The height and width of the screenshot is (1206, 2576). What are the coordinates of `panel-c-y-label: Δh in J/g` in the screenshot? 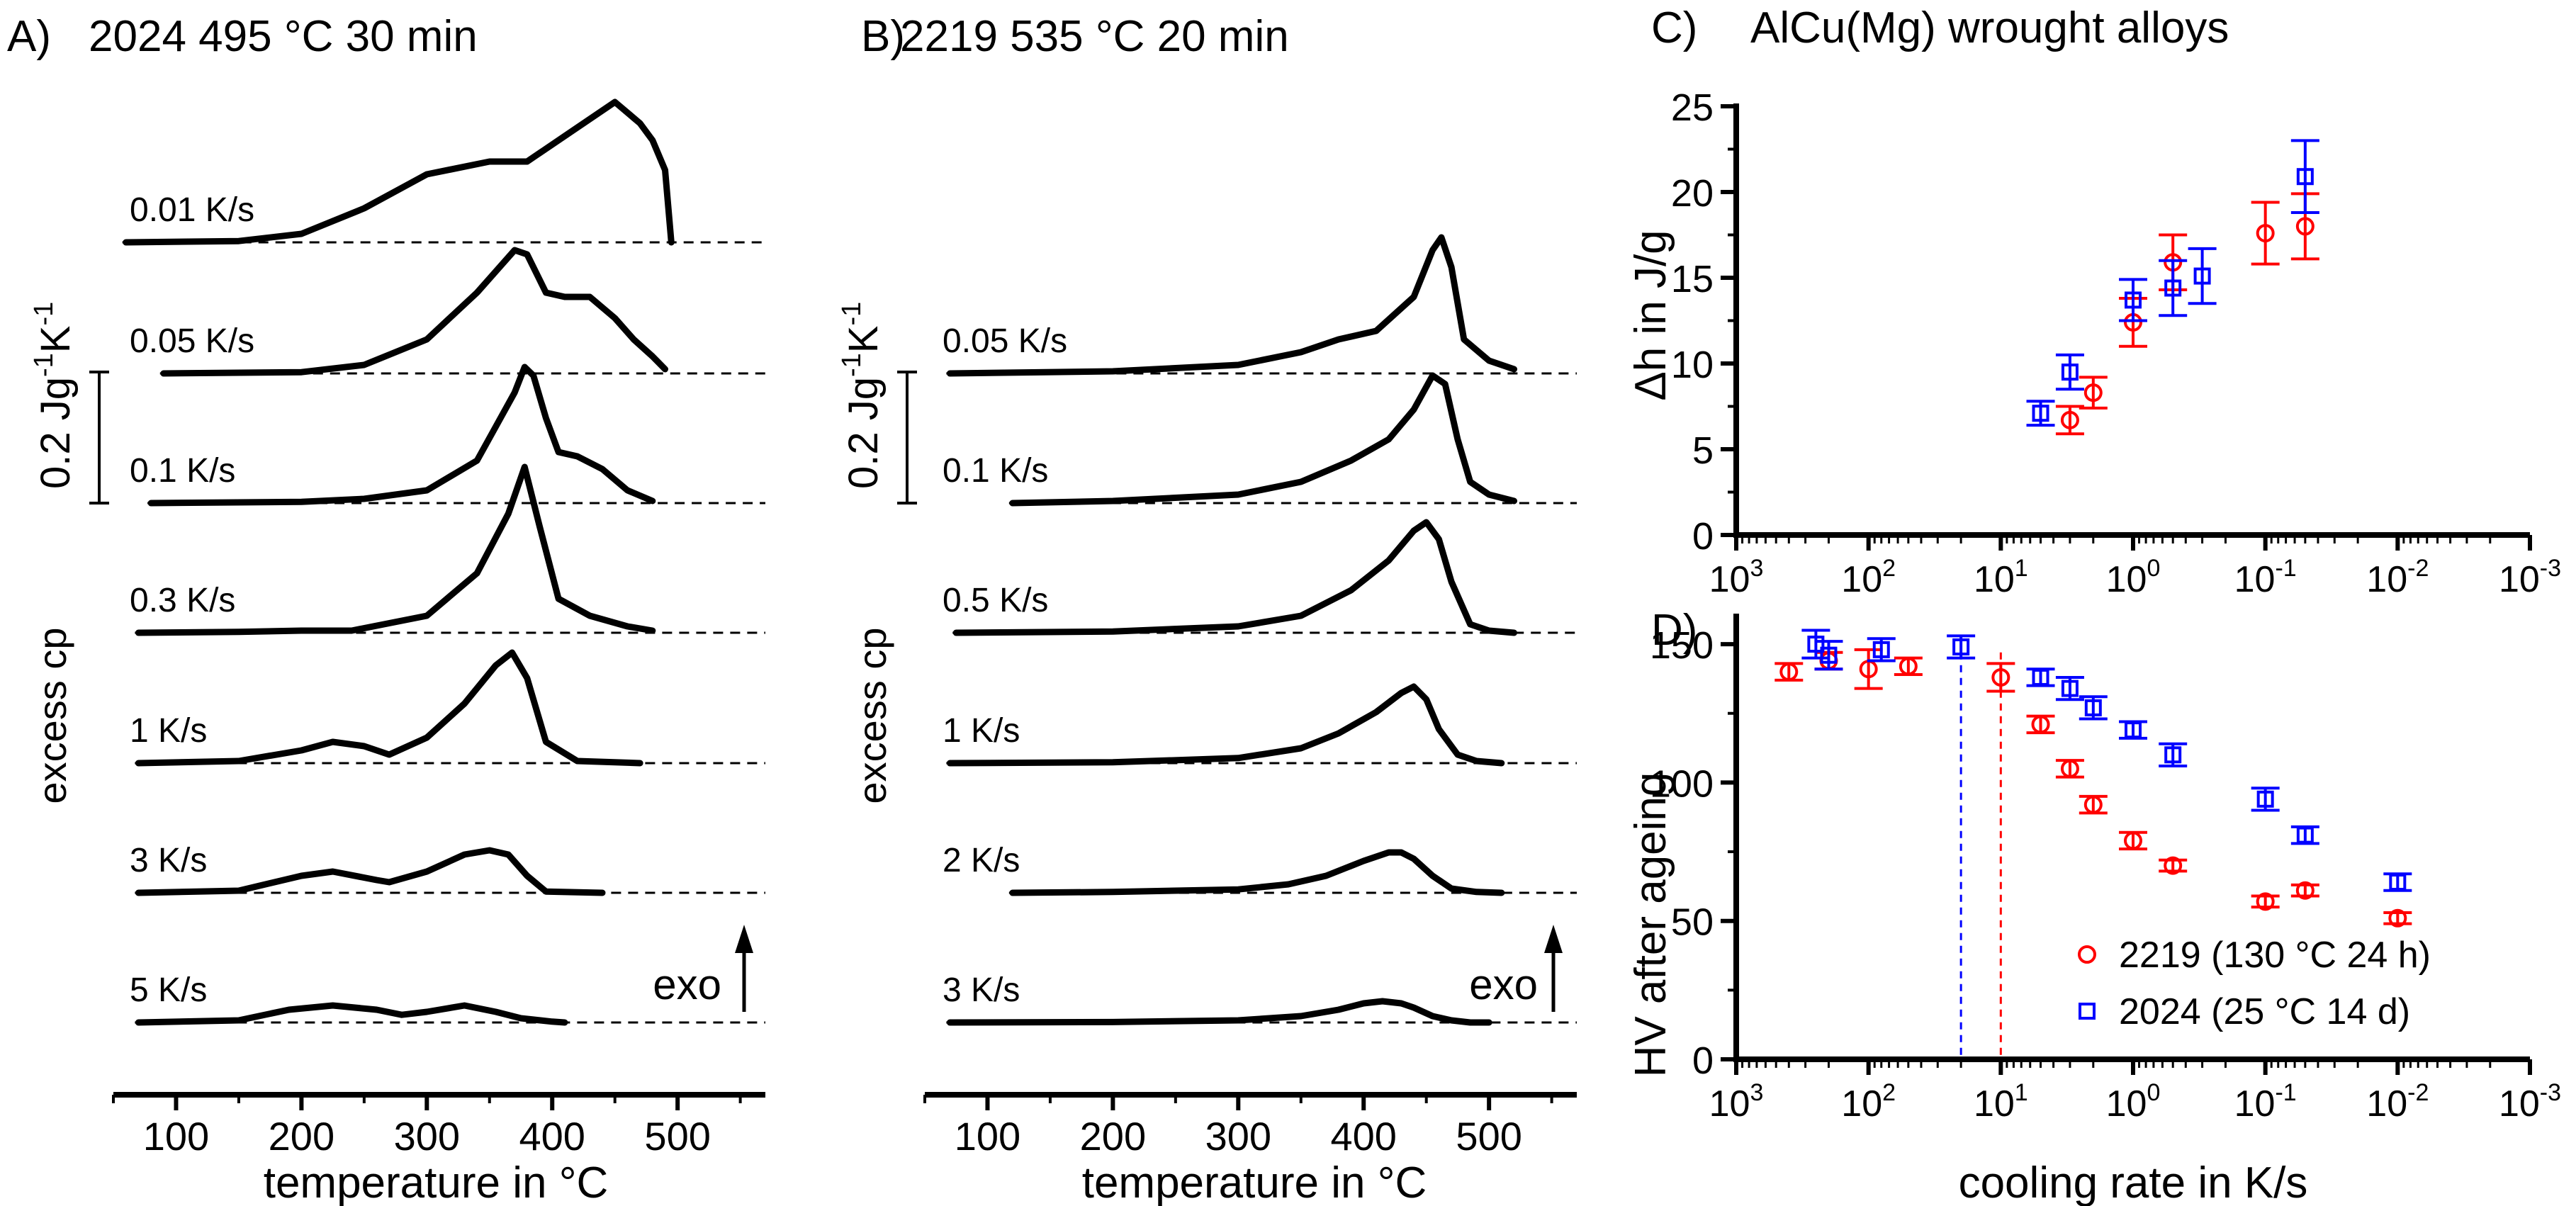 It's located at (1650, 315).